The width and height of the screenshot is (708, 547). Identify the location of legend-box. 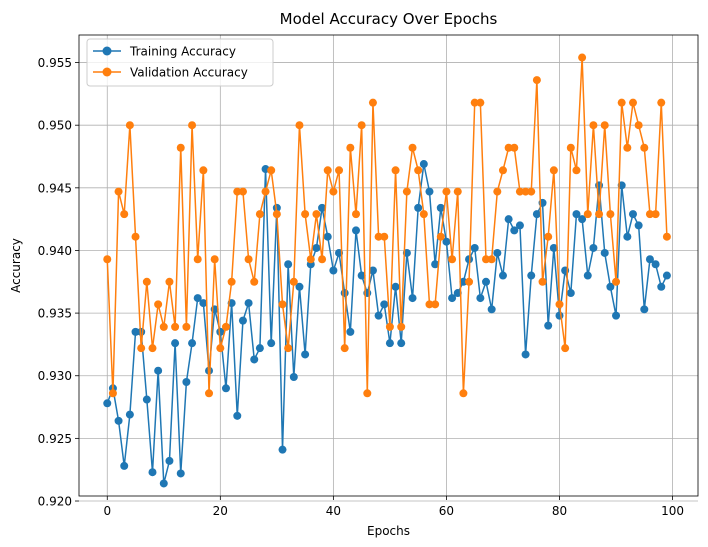
(180, 62).